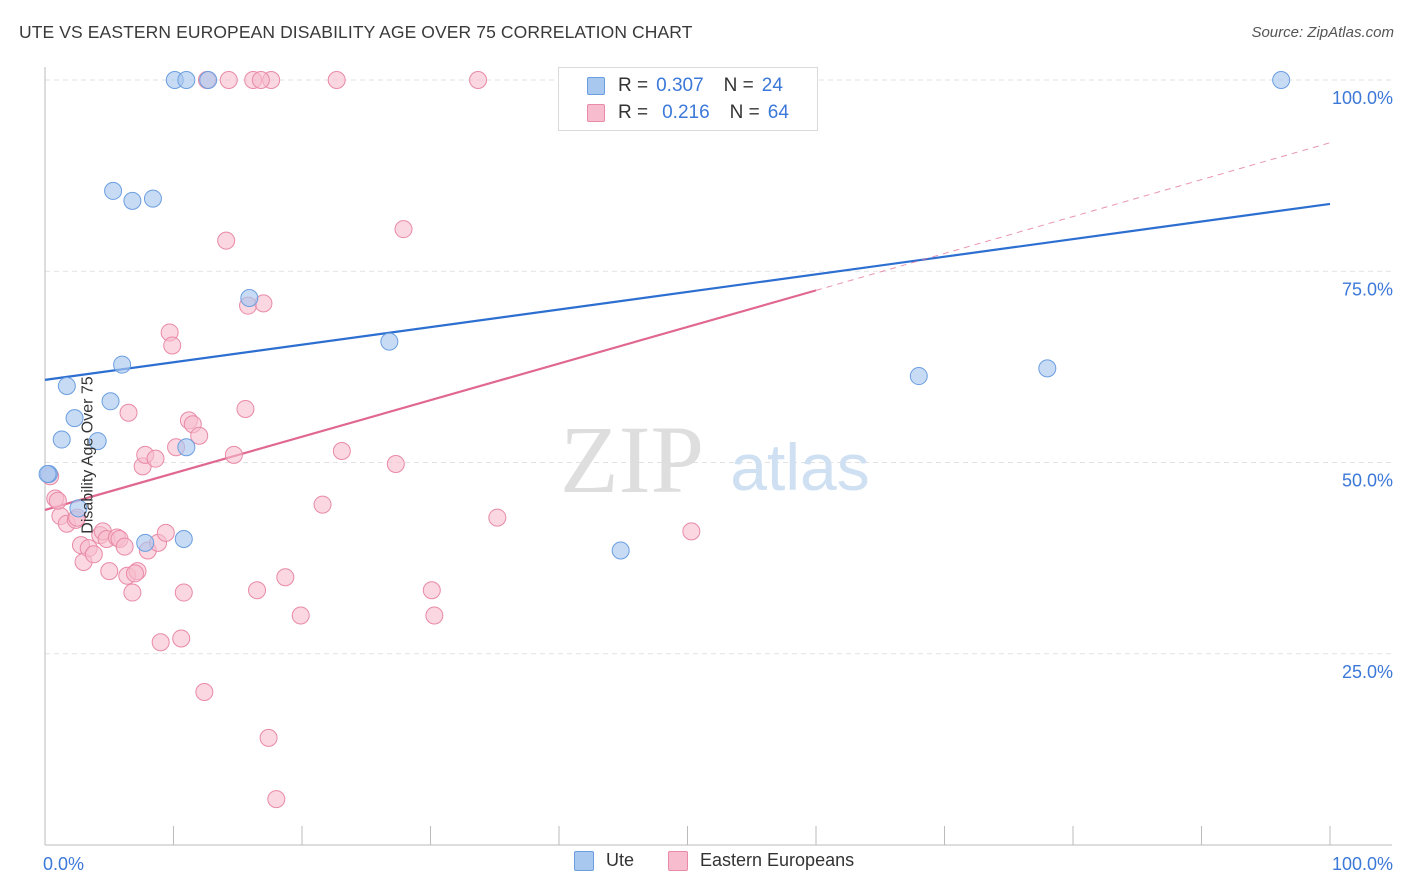 Image resolution: width=1406 pixels, height=892 pixels. I want to click on legend-item-ute: Ute, so click(604, 860).